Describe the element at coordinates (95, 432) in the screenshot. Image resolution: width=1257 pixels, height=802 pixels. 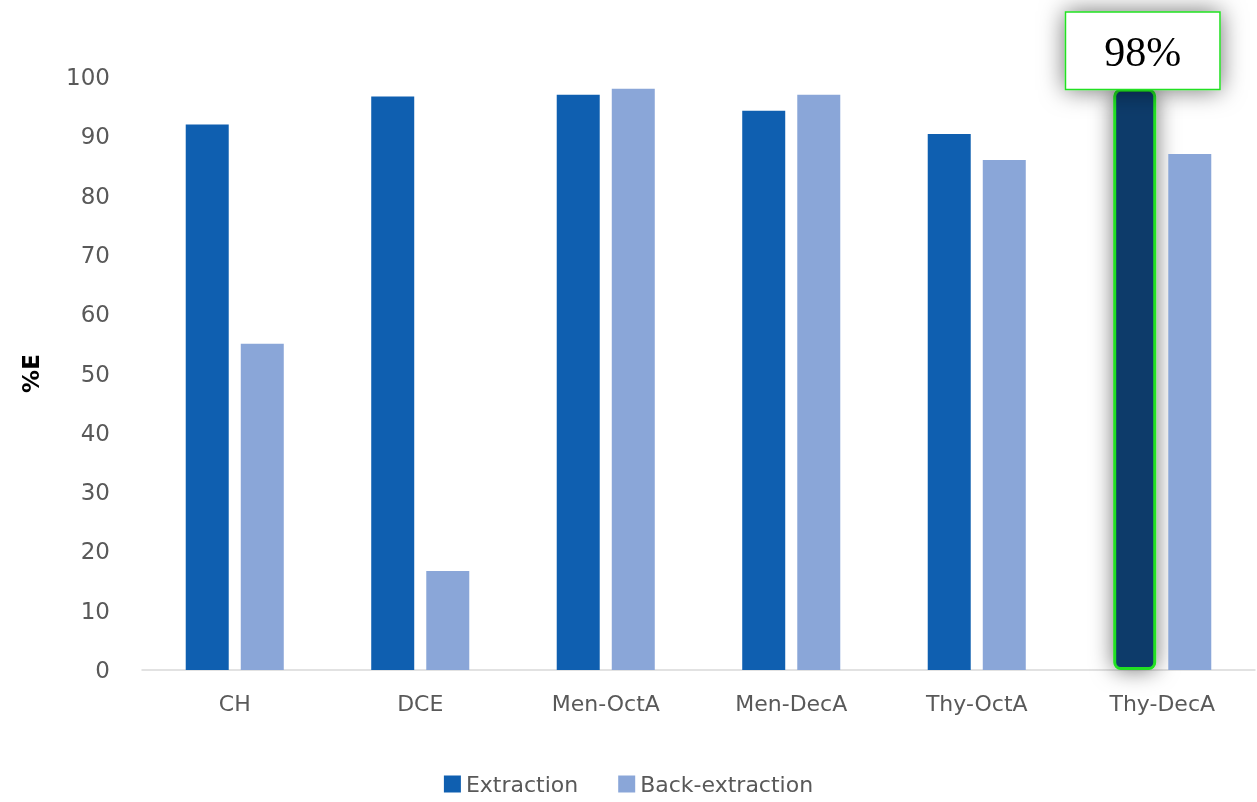
I see `y-tick-label: 40` at that location.